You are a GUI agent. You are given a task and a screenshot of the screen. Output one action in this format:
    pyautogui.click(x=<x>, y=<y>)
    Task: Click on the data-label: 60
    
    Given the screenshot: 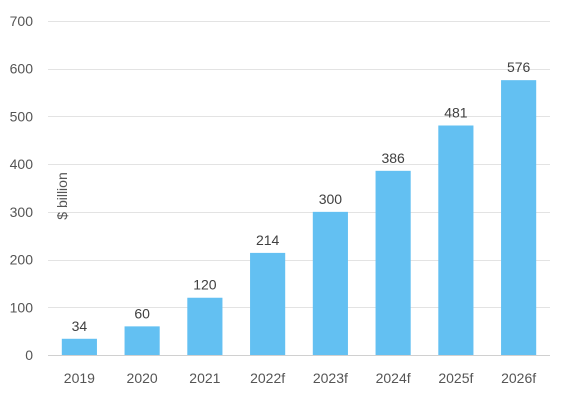 What is the action you would take?
    pyautogui.click(x=142, y=313)
    